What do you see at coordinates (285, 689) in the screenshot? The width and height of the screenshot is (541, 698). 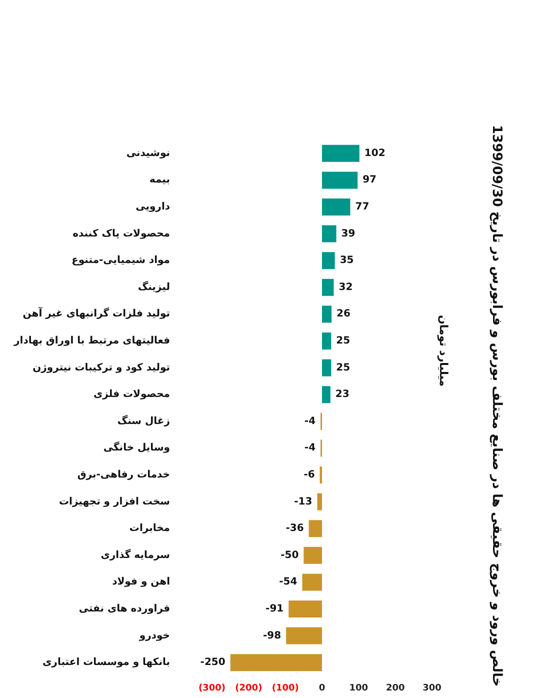 I see `x-tick-label: (100)` at bounding box center [285, 689].